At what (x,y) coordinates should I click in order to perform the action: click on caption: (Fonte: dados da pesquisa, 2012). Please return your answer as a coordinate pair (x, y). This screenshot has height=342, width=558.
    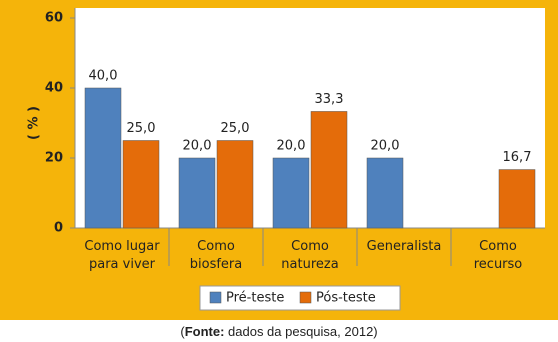
    Looking at the image, I should click on (278, 331).